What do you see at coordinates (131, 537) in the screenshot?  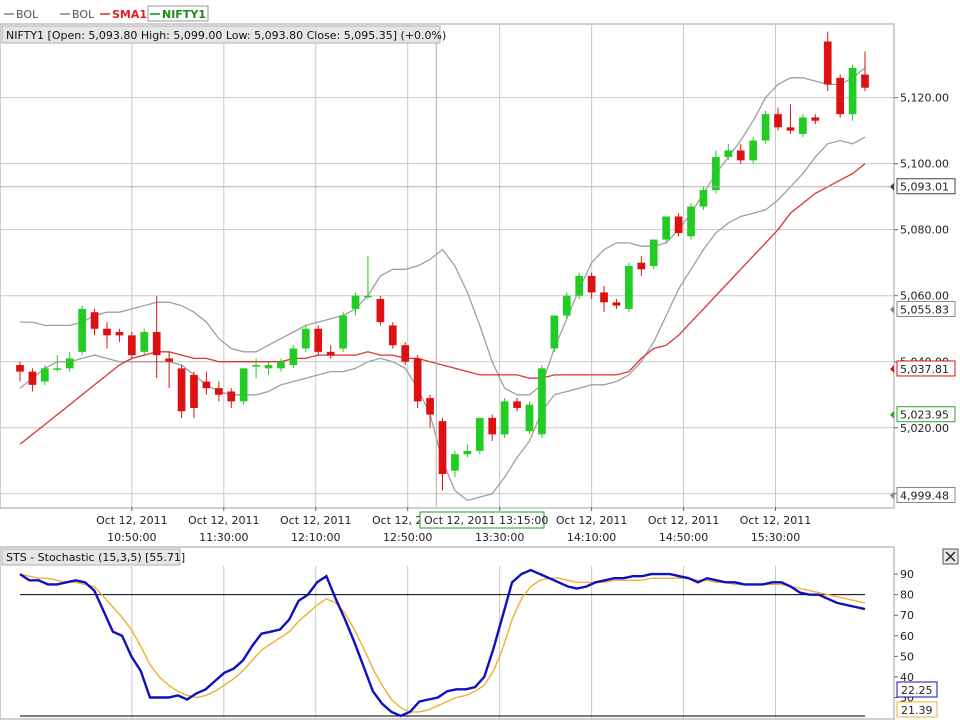 I see `x-tick-time-label: 10:50:00` at bounding box center [131, 537].